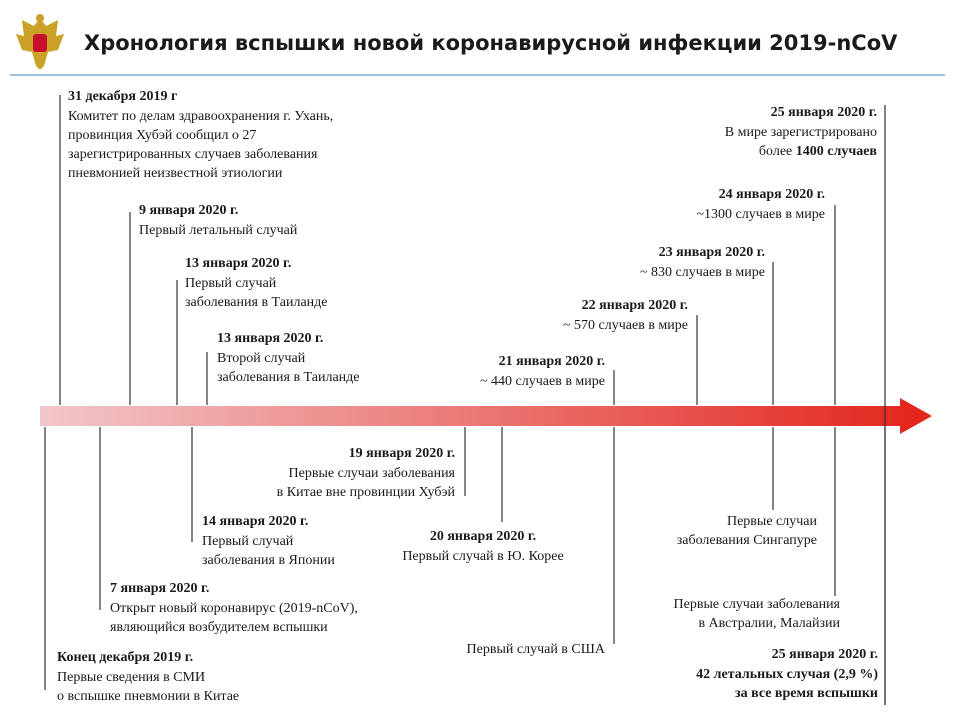 The width and height of the screenshot is (957, 716). I want to click on event-text: ~ 830 случаев в мире, so click(702, 272).